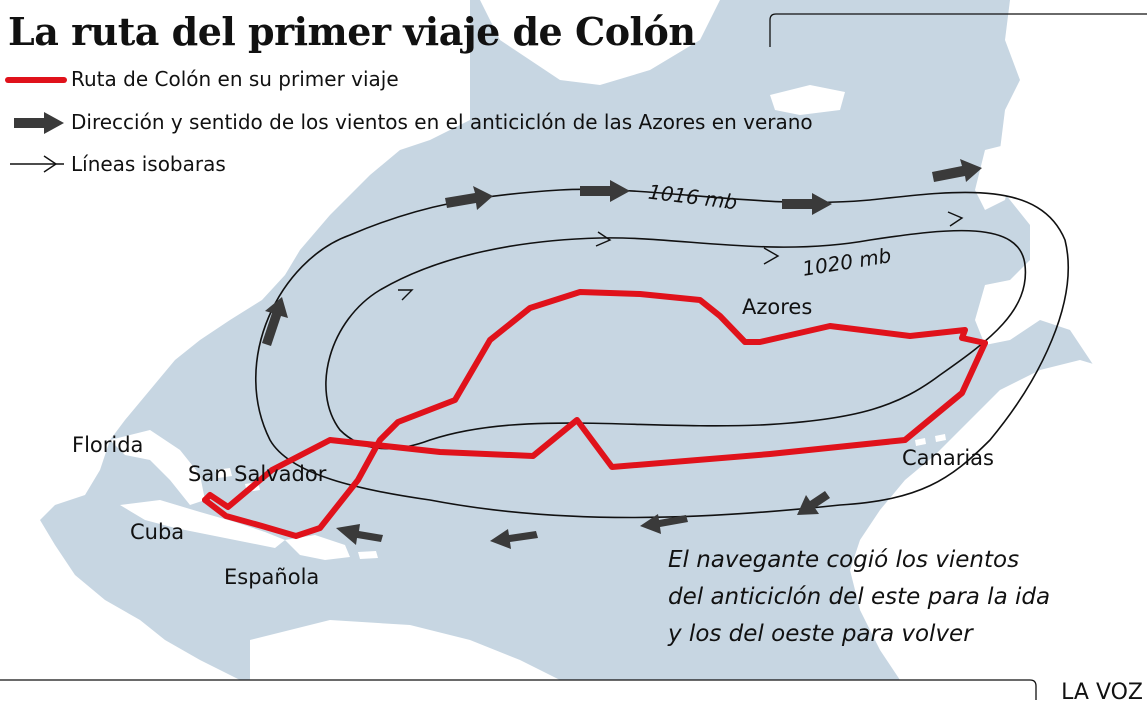 The image size is (1147, 707). I want to click on legend-isobar-swatch, so click(37, 164).